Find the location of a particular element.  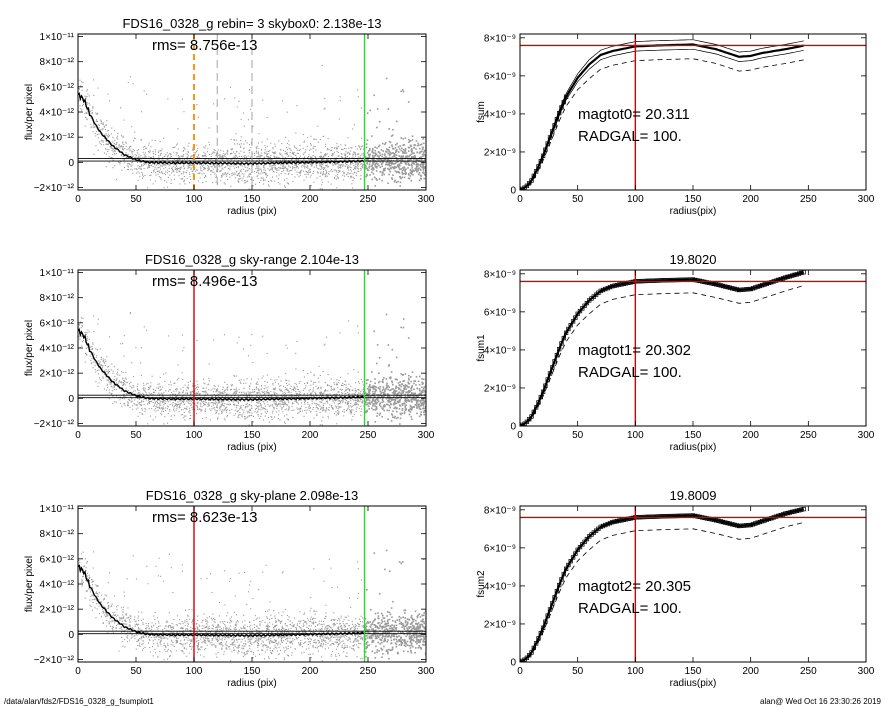

plot-area-p3 is located at coordinates (252, 348).